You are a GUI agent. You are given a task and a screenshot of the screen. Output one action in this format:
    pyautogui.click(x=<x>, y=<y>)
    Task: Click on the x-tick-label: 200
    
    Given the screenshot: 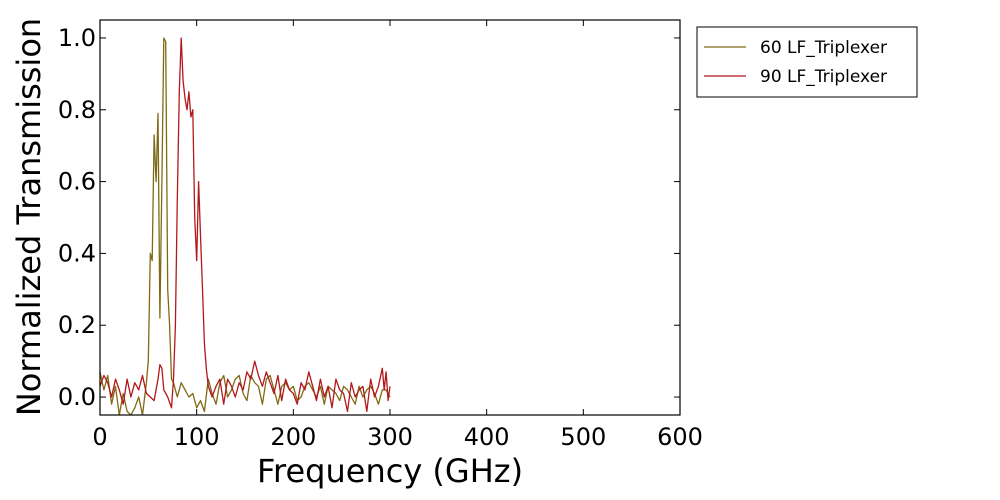 What is the action you would take?
    pyautogui.click(x=293, y=437)
    